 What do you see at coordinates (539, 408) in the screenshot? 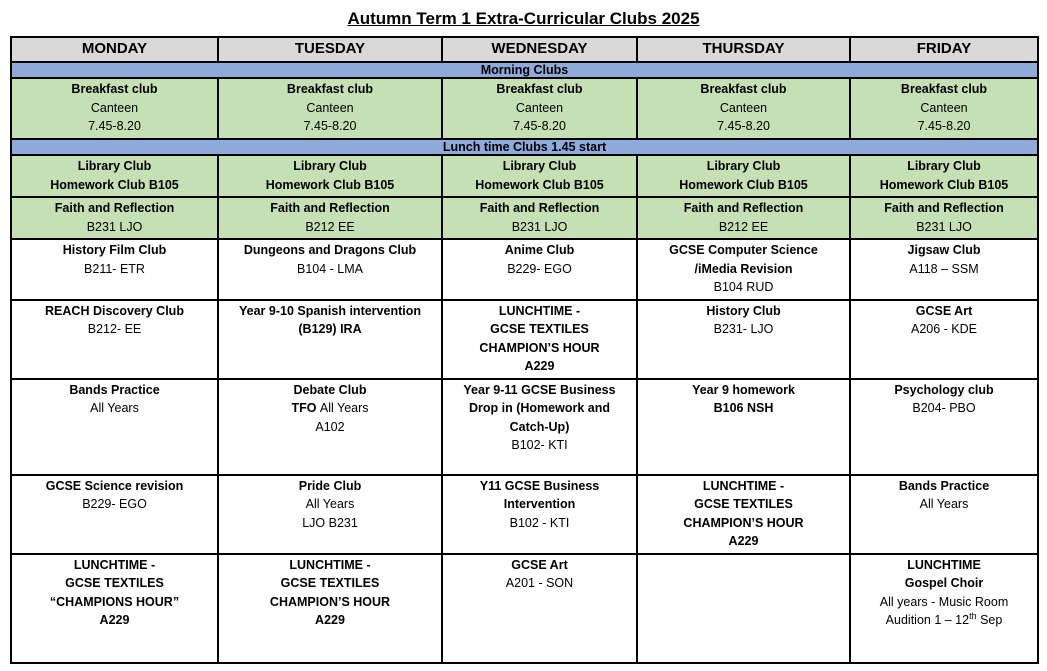
I see `club-cell-line: Drop in (Homework and` at bounding box center [539, 408].